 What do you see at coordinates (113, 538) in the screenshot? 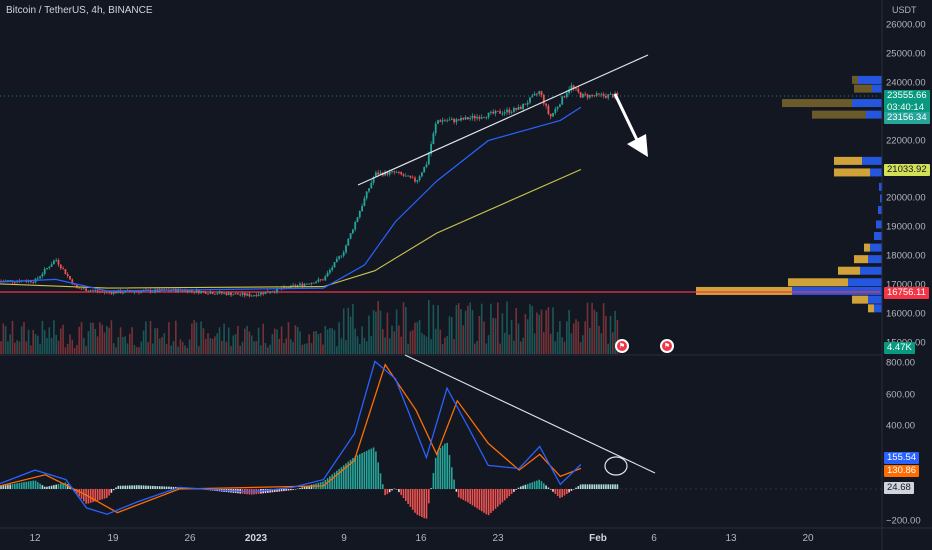
I see `time-axis-tick: 19` at bounding box center [113, 538].